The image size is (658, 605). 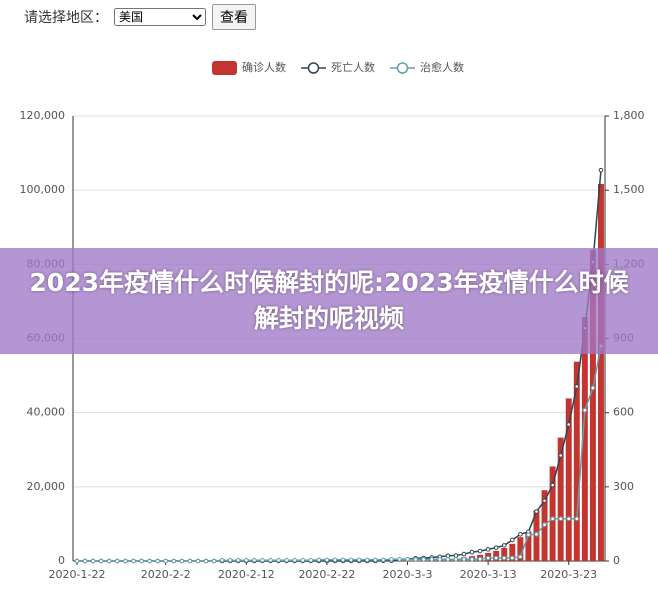 I want to click on region-label: 请选择地区：, so click(x=66, y=18).